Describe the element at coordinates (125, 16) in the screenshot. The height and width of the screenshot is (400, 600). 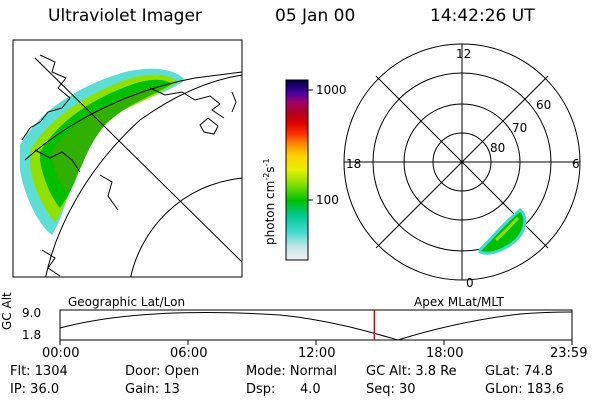
I see `app-title: Ultraviolet Imager` at that location.